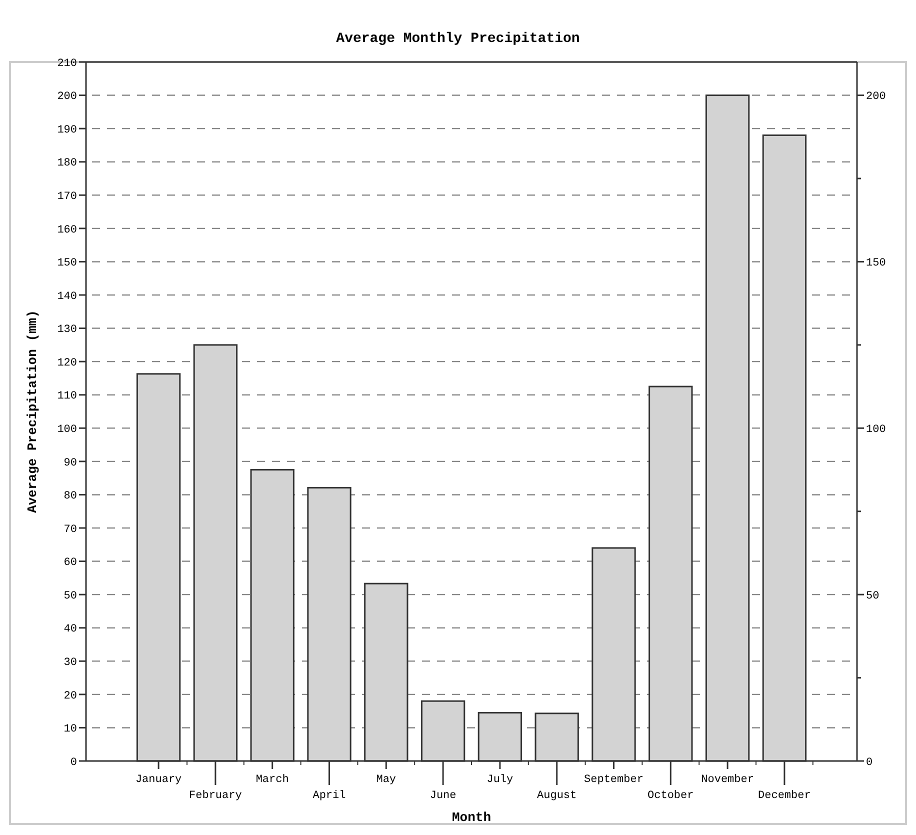 The height and width of the screenshot is (835, 916). What do you see at coordinates (158, 780) in the screenshot?
I see `x-tick-label: January` at bounding box center [158, 780].